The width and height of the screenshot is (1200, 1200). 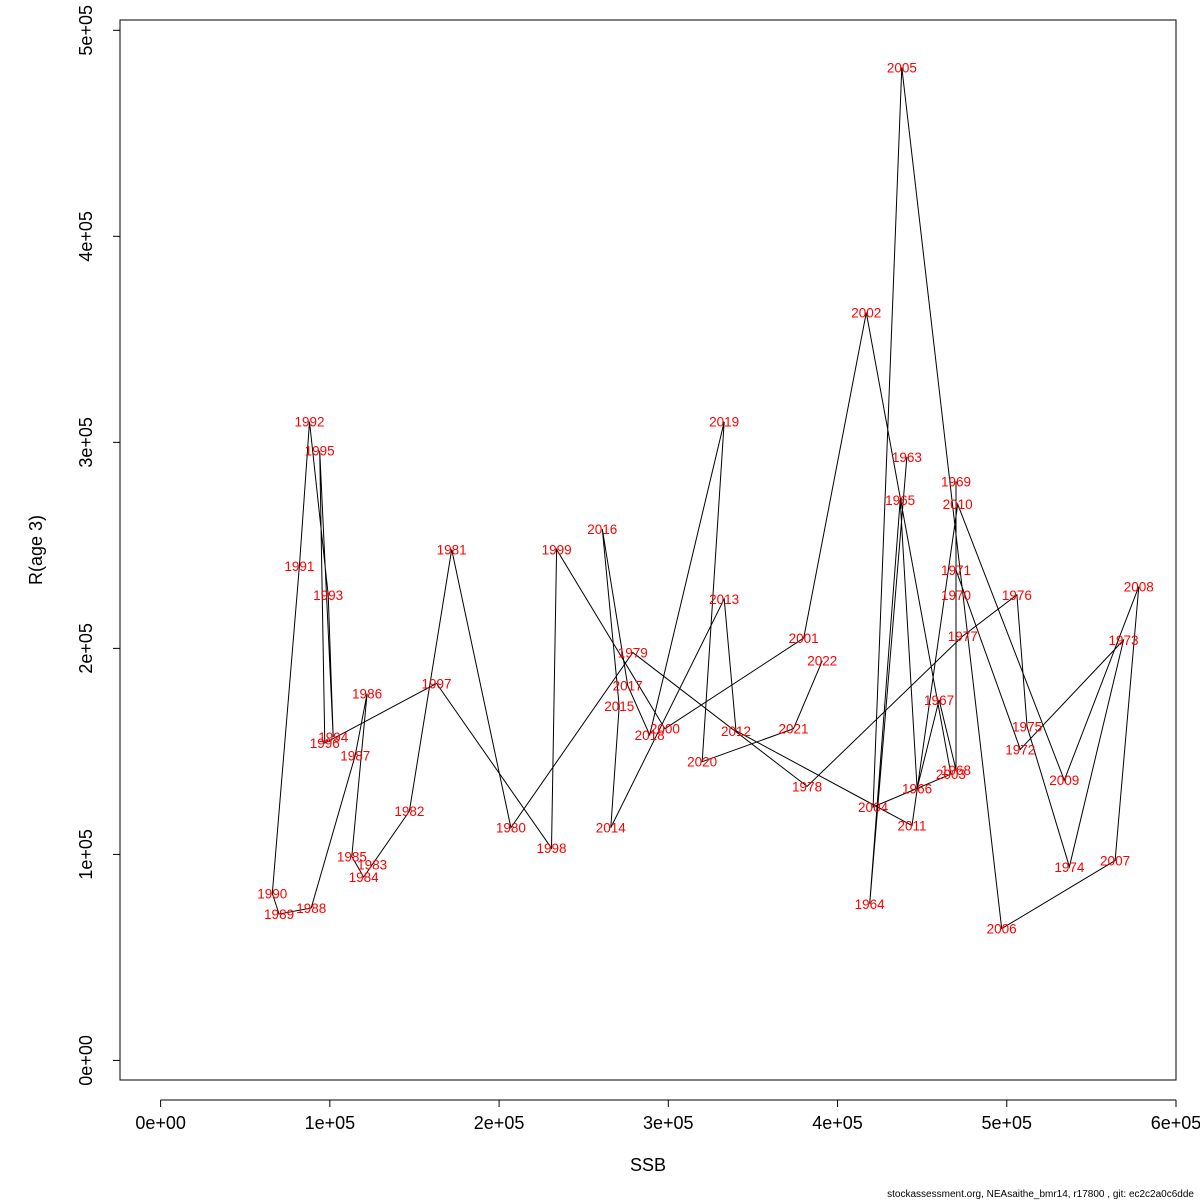 What do you see at coordinates (611, 828) in the screenshot?
I see `point-label-2014: 2014` at bounding box center [611, 828].